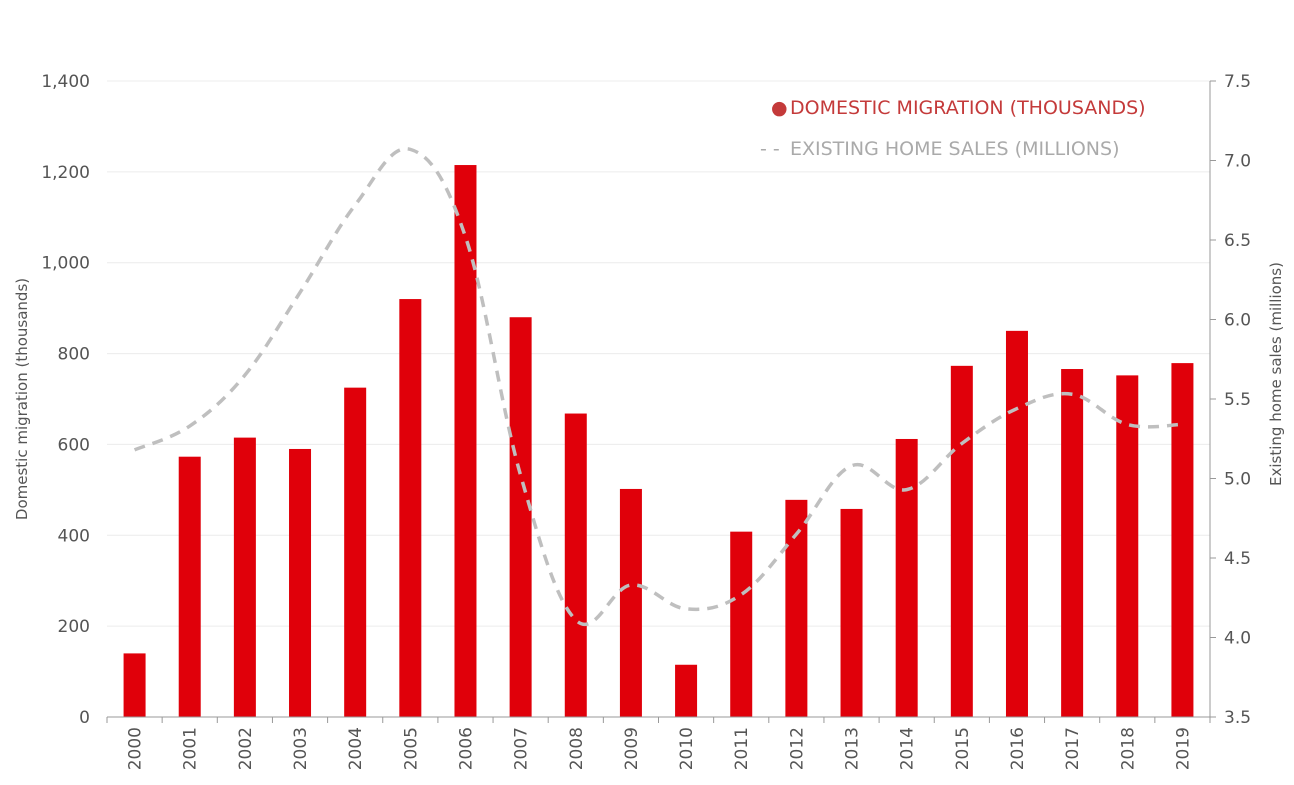  Describe the element at coordinates (65, 173) in the screenshot. I see `y-tick-label: 1,200` at that location.